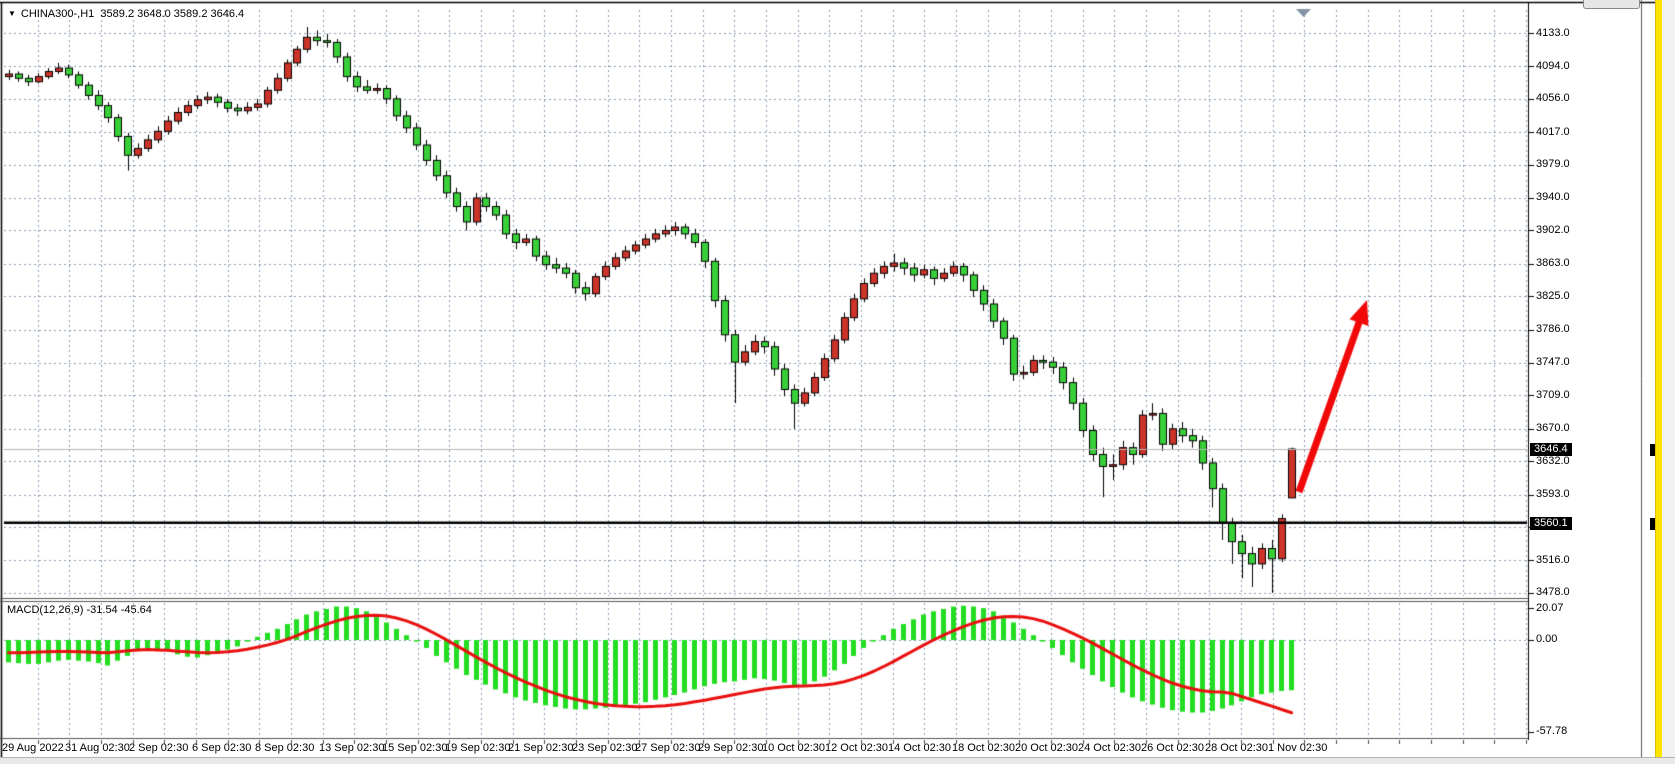  I want to click on symbol-ohlc-quote: 3589.2 3648.0 3589.2 3646.4, so click(172, 14).